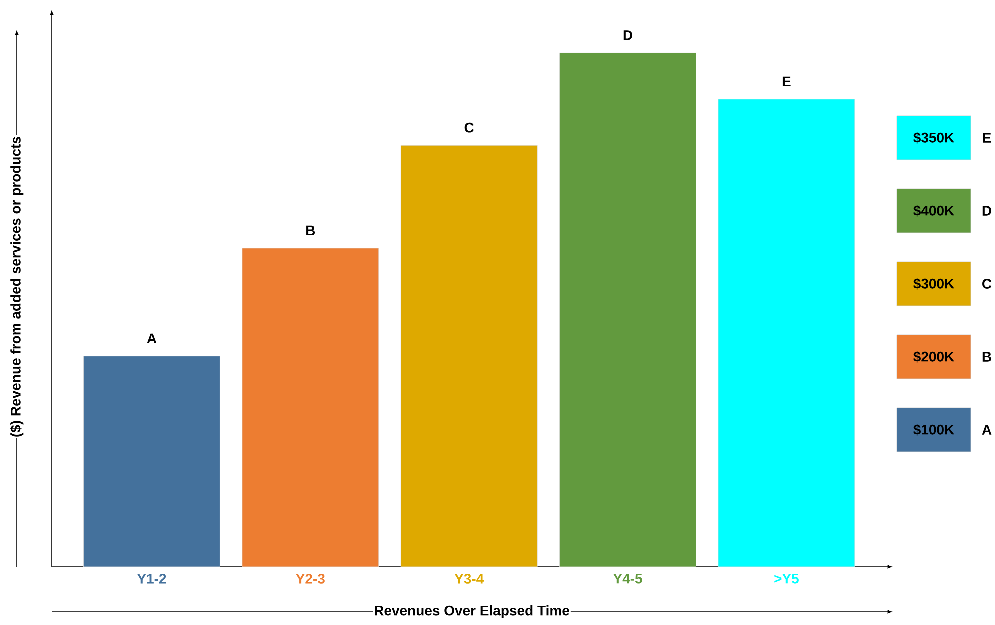 The height and width of the screenshot is (625, 995). I want to click on annotation: B, so click(311, 231).